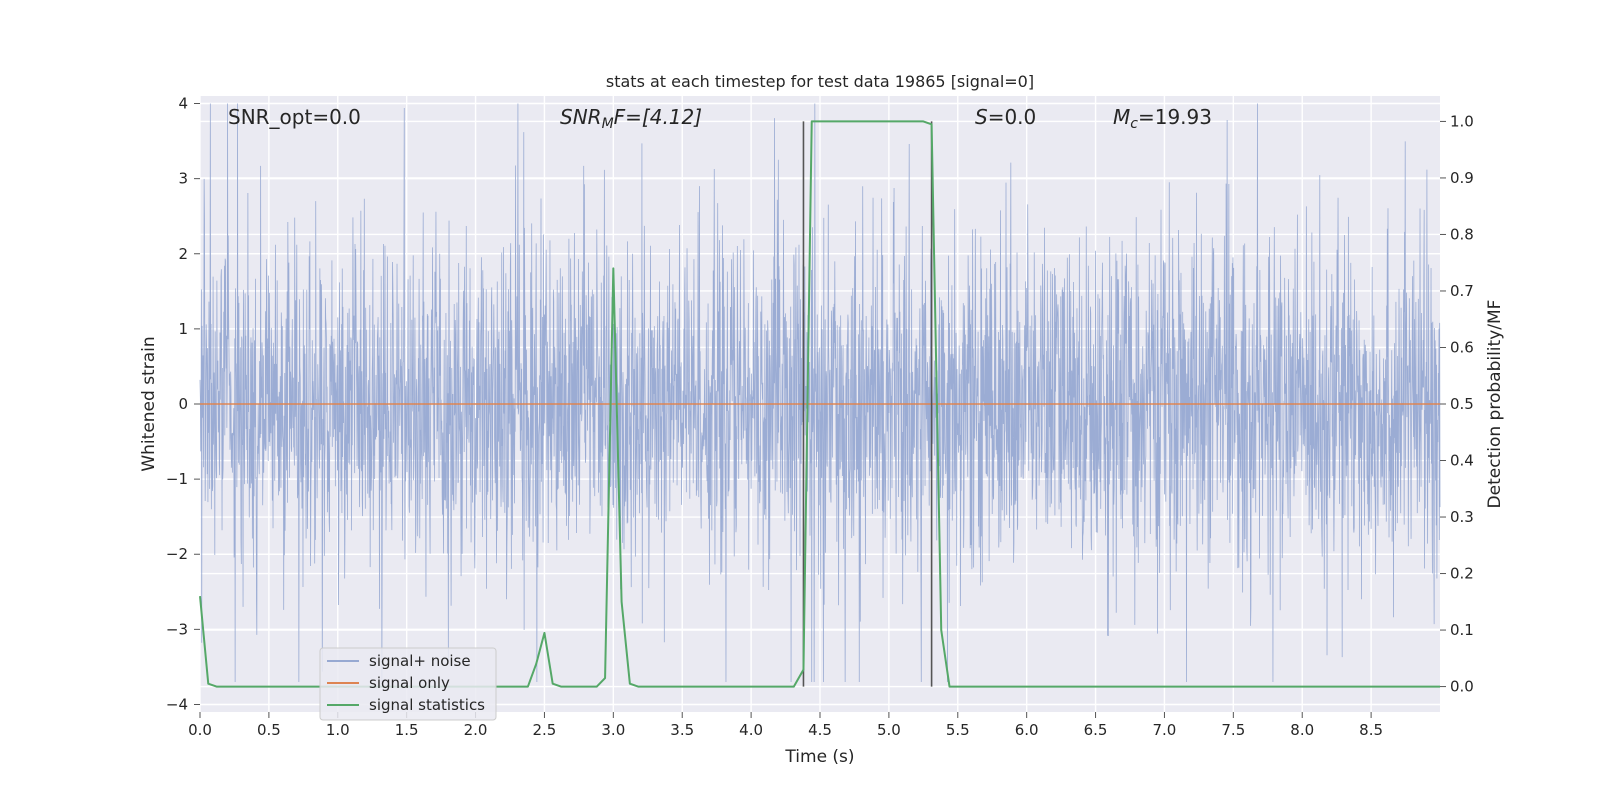 Image resolution: width=1600 pixels, height=800 pixels. I want to click on x-tick-label: 2.5, so click(545, 730).